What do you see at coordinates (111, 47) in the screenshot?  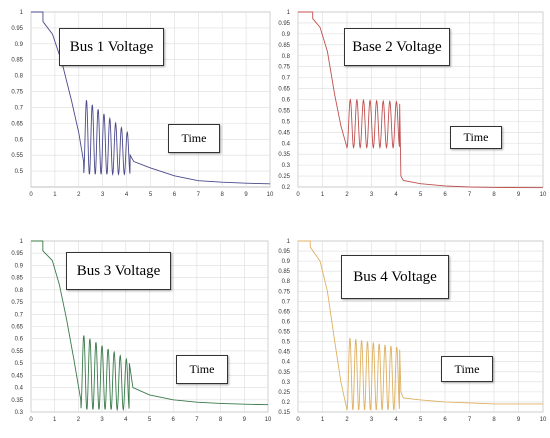 I see `bus-1-voltage-title: Bus 1 Voltage` at bounding box center [111, 47].